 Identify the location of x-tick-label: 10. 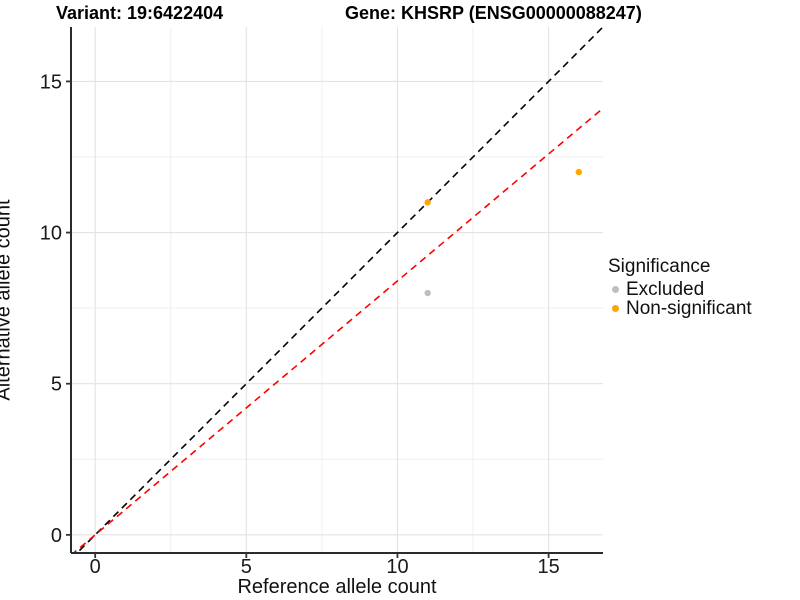
(397, 567).